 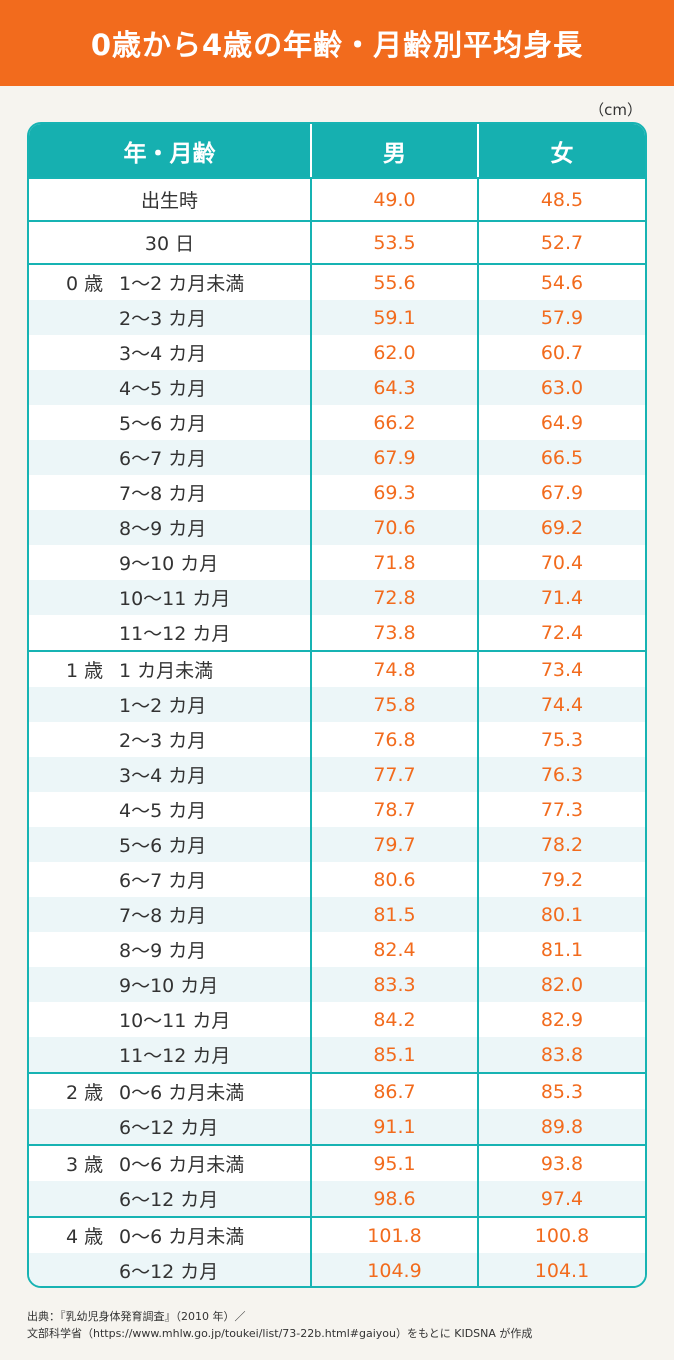 What do you see at coordinates (561, 632) in the screenshot?
I see `female-value: 72.4` at bounding box center [561, 632].